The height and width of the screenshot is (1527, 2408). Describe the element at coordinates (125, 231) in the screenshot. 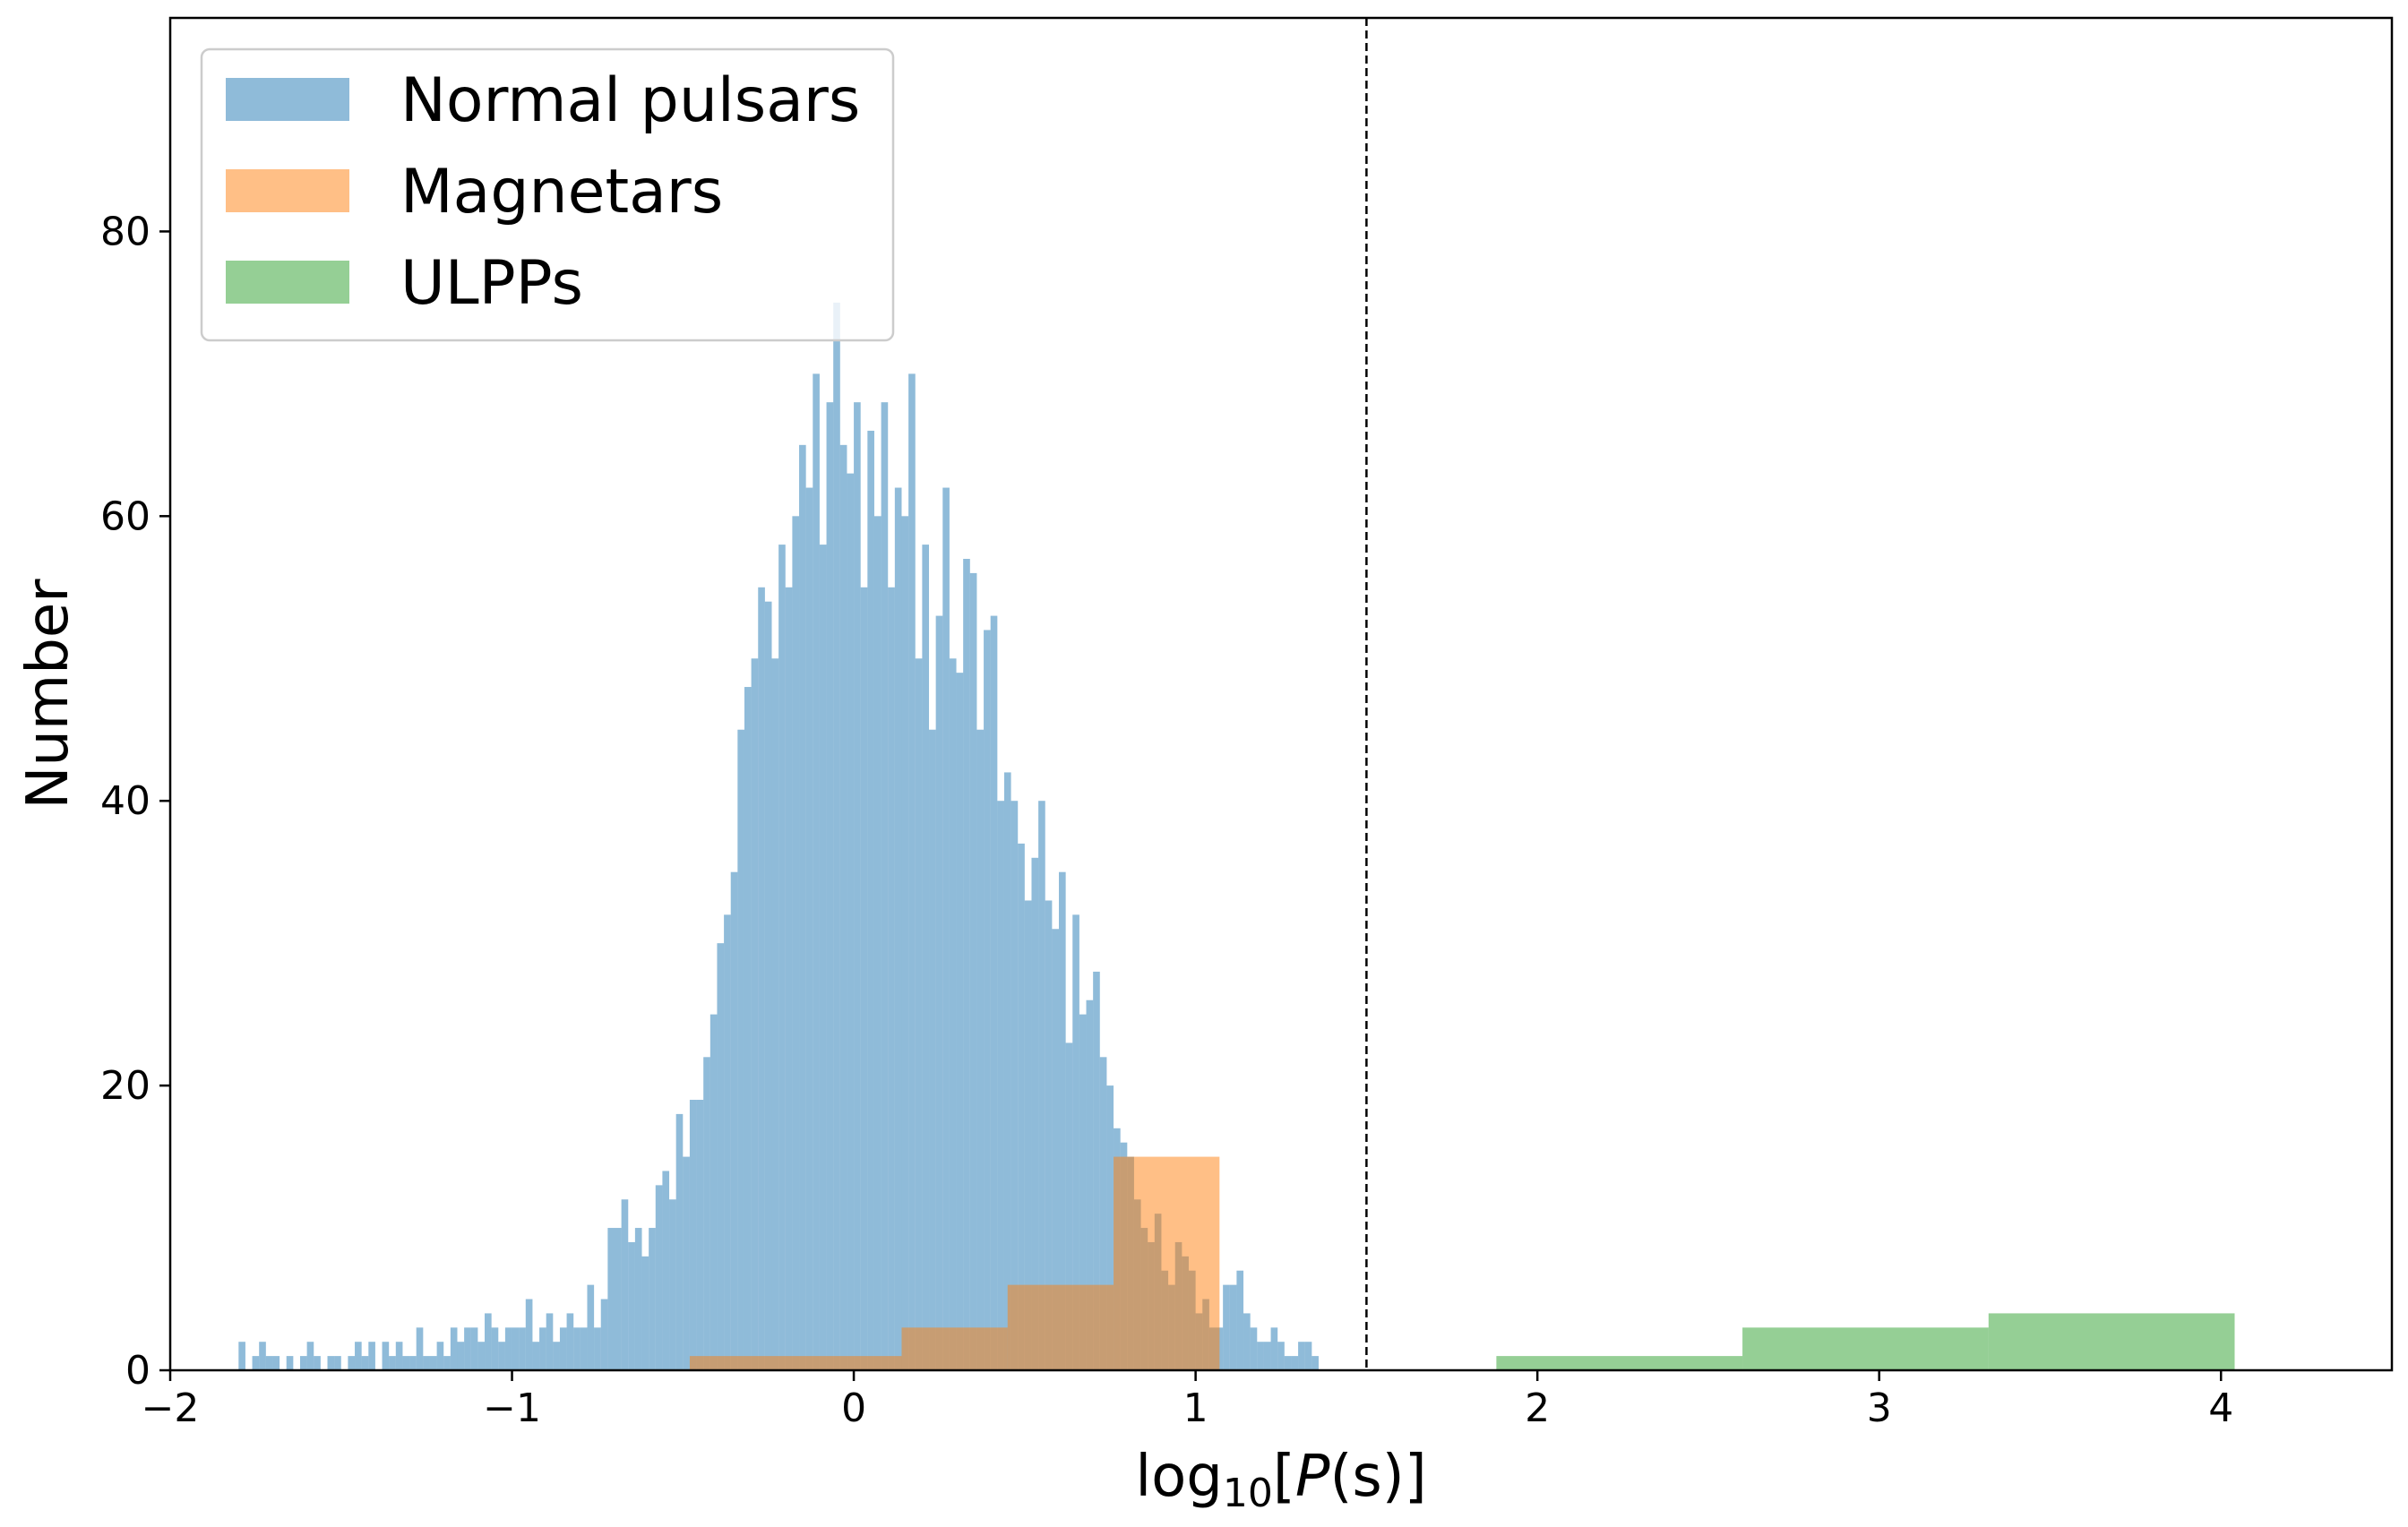

I see `y-tick-label: 80` at that location.